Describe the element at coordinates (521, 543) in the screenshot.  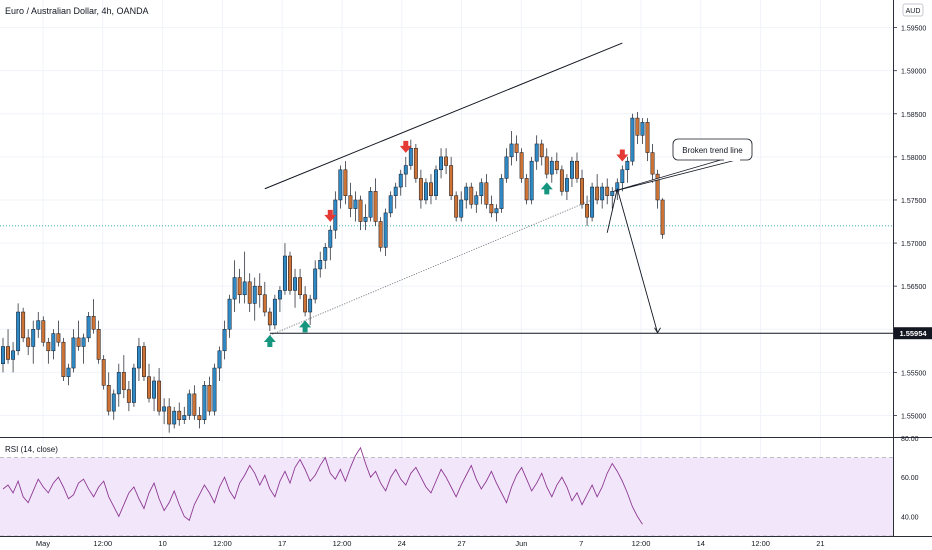
I see `time-tick-label: Jun` at that location.